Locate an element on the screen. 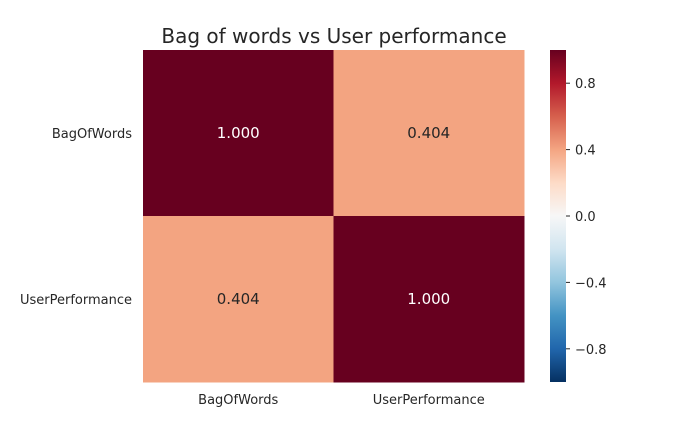  colorbar-tick-label: −0.4 is located at coordinates (591, 283).